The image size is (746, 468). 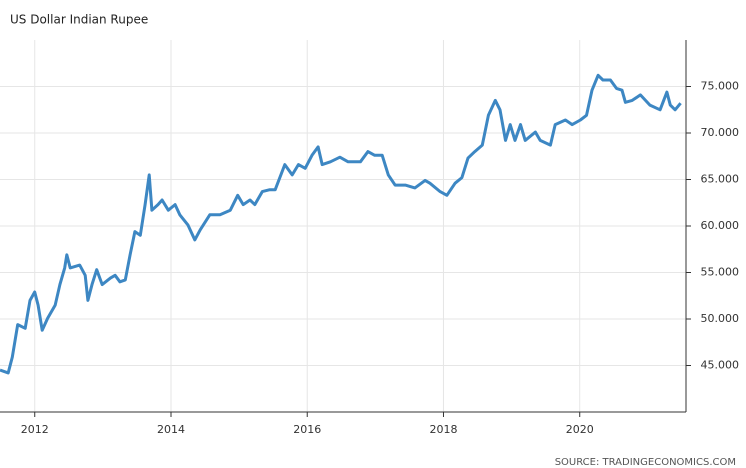 What do you see at coordinates (720, 132) in the screenshot?
I see `y-tick-label: 70.000` at bounding box center [720, 132].